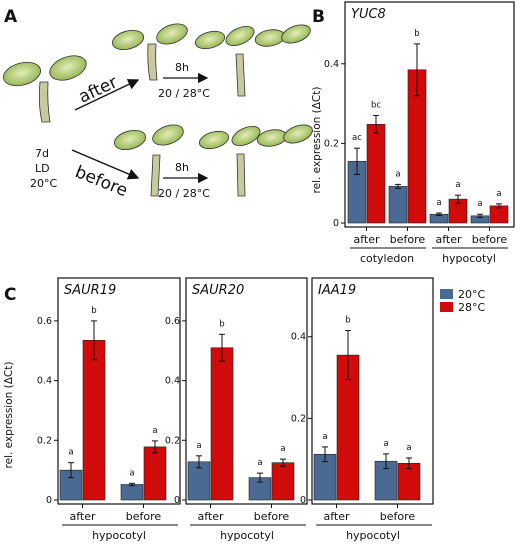 The width and height of the screenshot is (520, 545). I want to click on arrow-before, so click(105, 164).